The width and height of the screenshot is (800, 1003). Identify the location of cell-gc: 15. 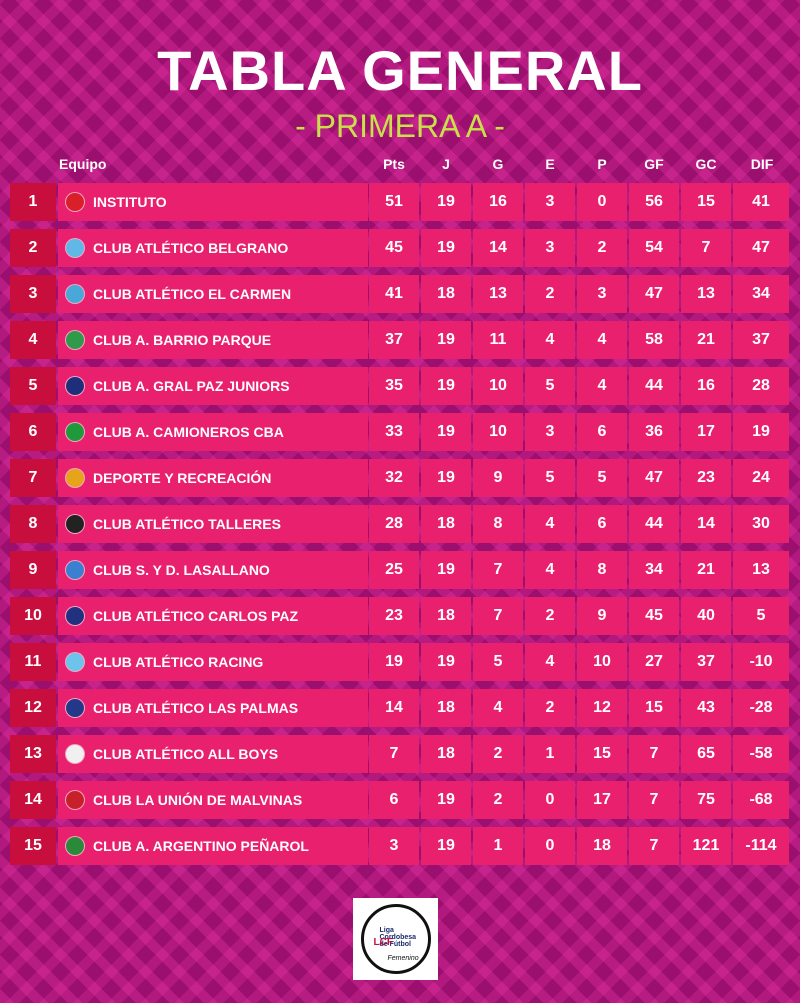
(706, 202).